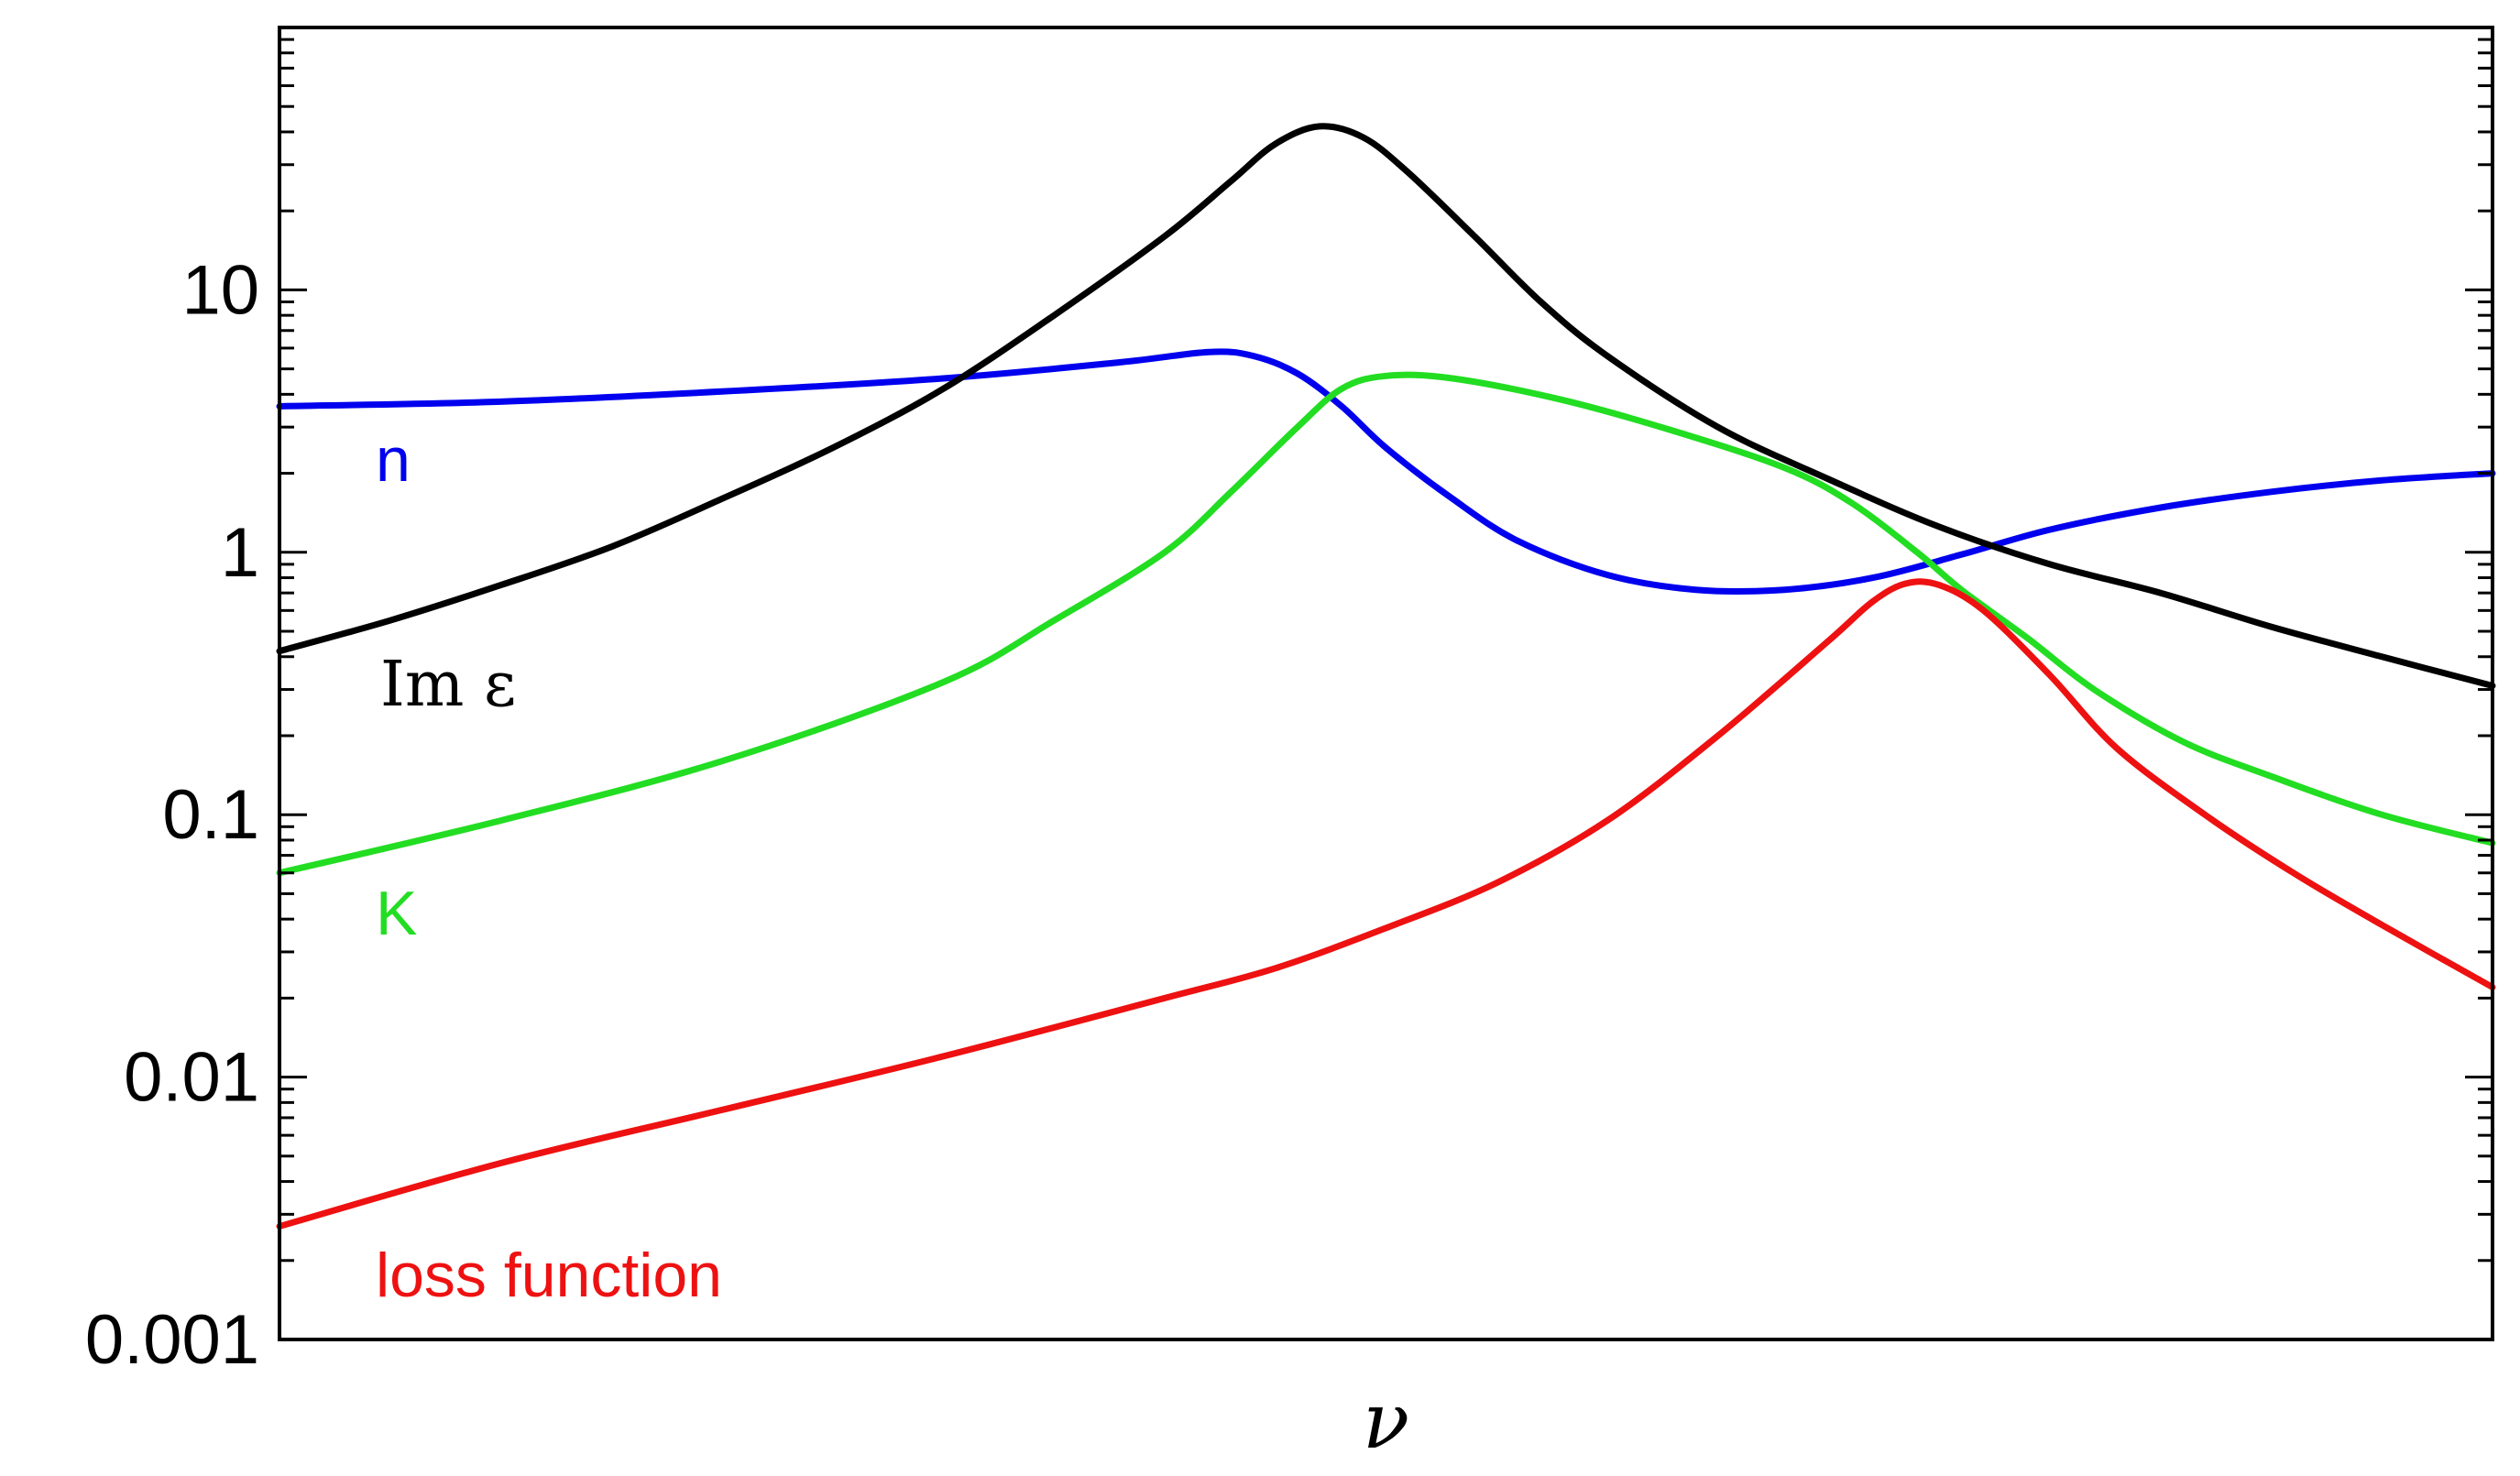 The height and width of the screenshot is (1476, 2520). Describe the element at coordinates (210, 815) in the screenshot. I see `y-tick-label: 0.1` at that location.